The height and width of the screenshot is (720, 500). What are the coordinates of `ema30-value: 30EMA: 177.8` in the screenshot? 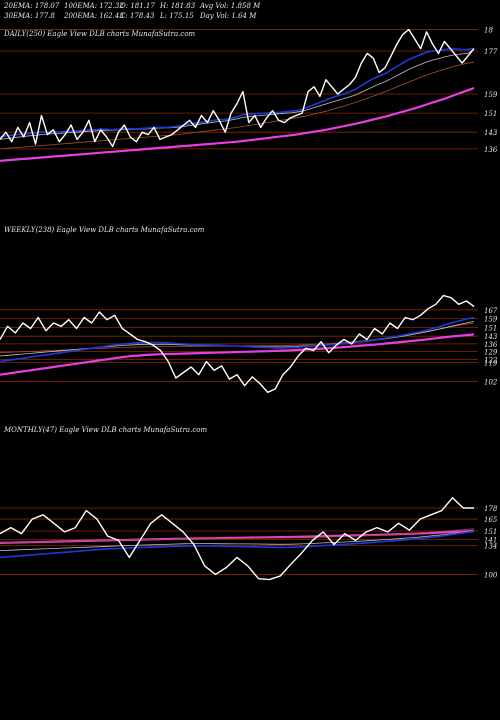 It's located at (29, 16).